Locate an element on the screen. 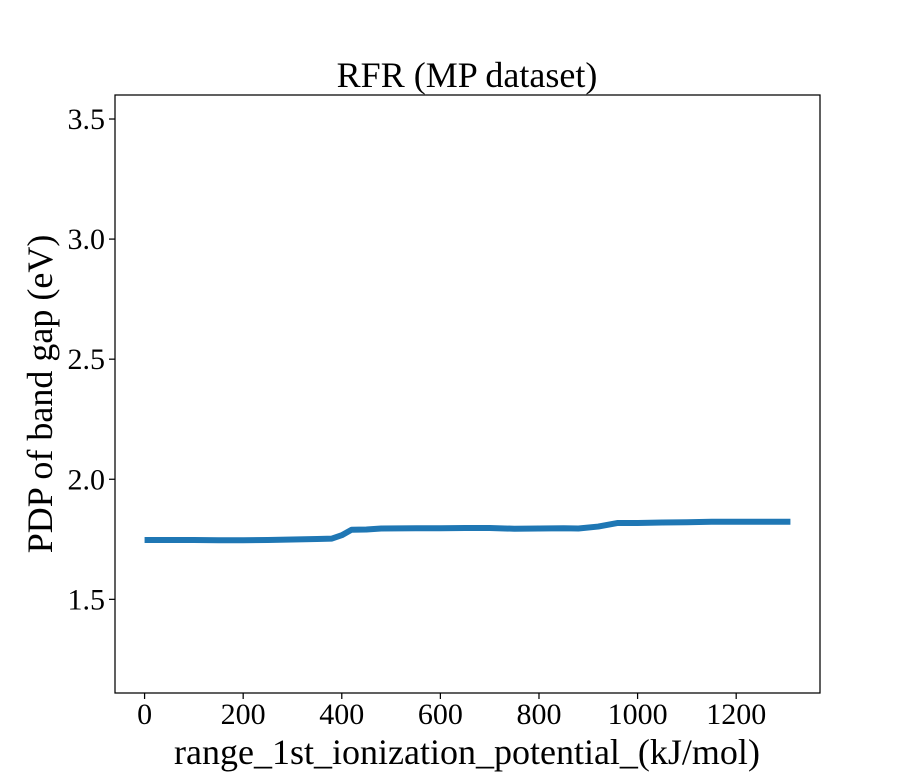  series-line is located at coordinates (467, 531).